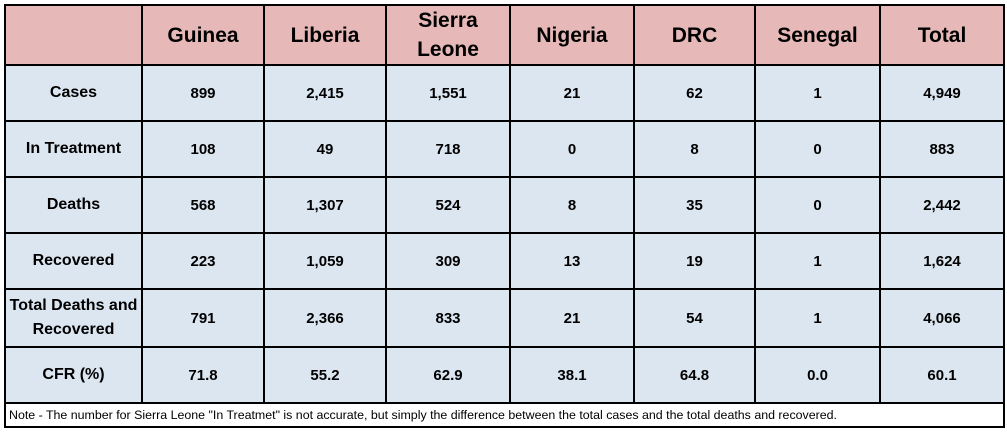 The image size is (1007, 444). Describe the element at coordinates (73, 149) in the screenshot. I see `row-label-in-treatment: In Treatment` at that location.